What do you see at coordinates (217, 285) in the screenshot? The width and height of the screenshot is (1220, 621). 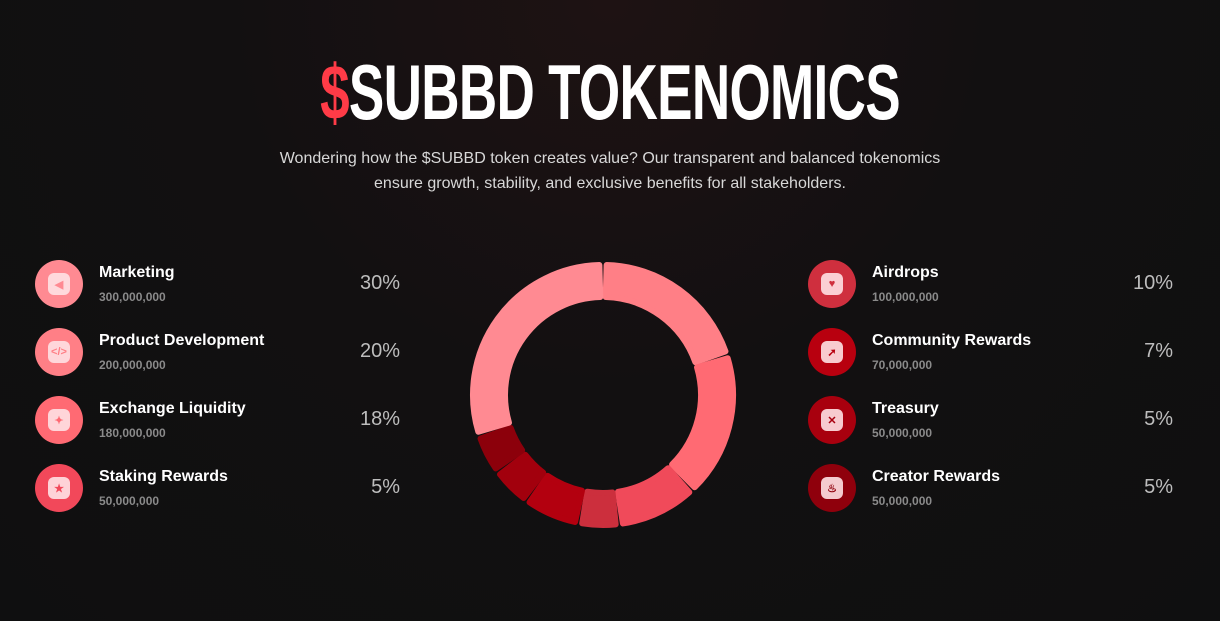 I see `allocation-item: ◀ Marketing 300,000,000 30%` at bounding box center [217, 285].